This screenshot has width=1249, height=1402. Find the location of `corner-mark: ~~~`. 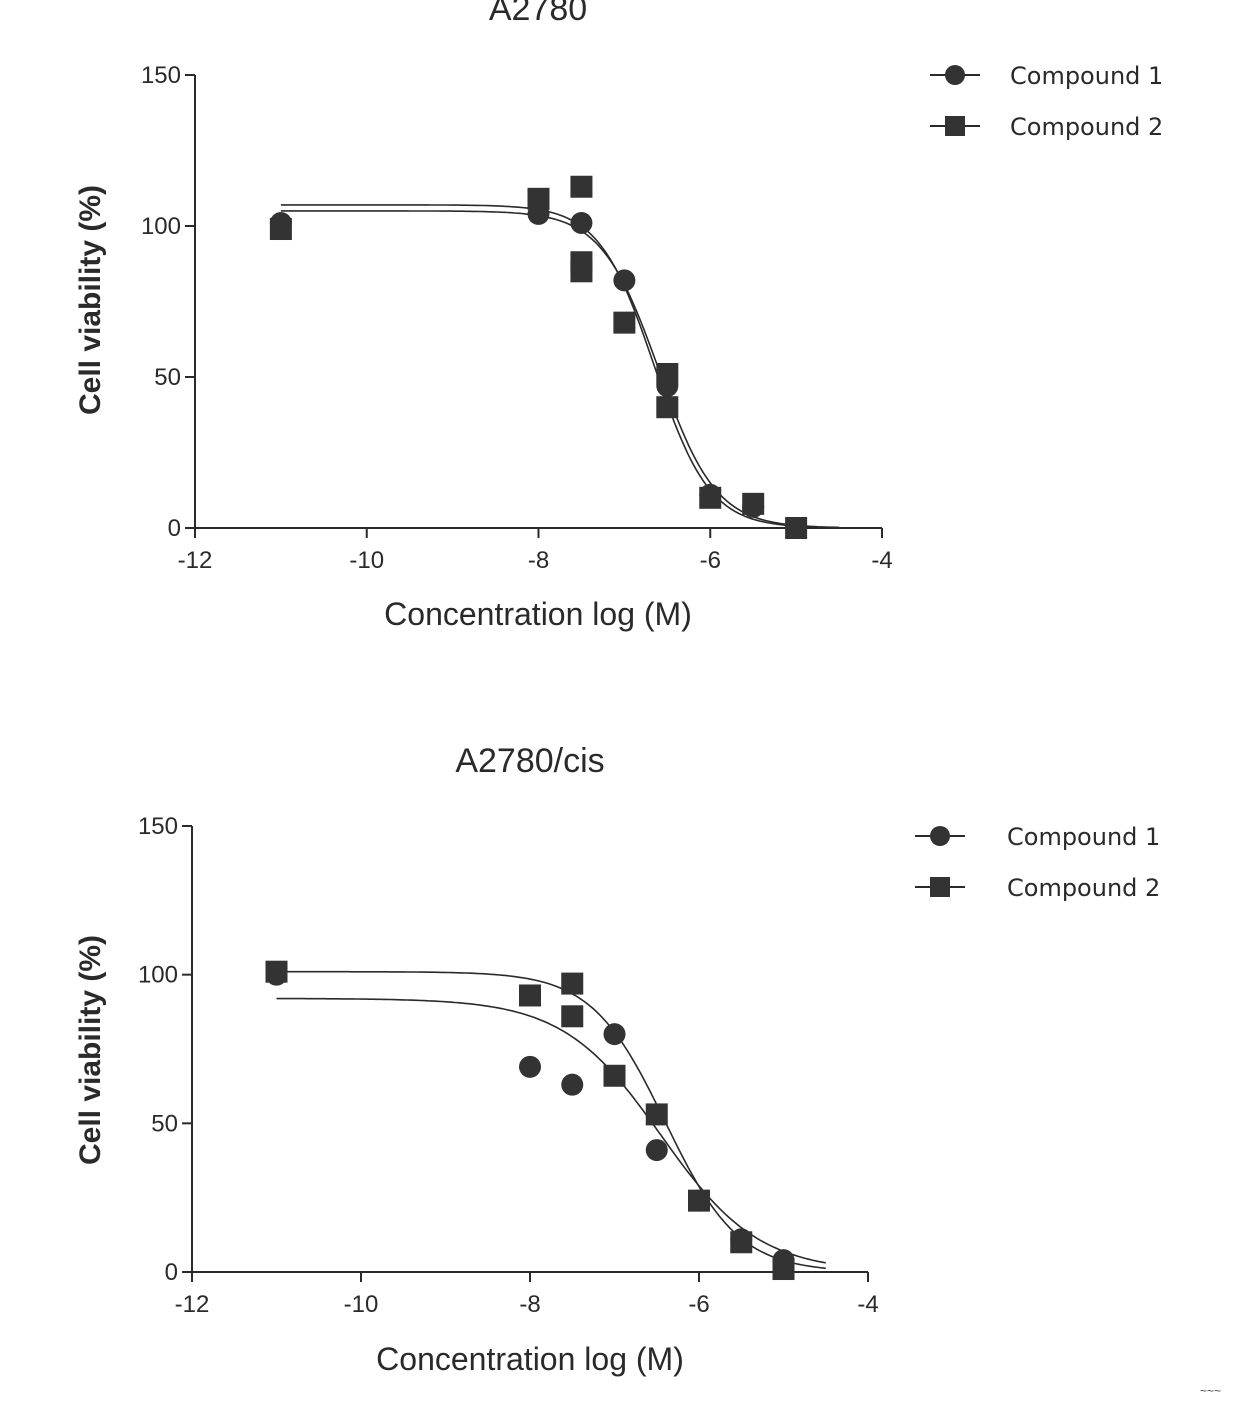

corner-mark: ~~~ is located at coordinates (1210, 1391).